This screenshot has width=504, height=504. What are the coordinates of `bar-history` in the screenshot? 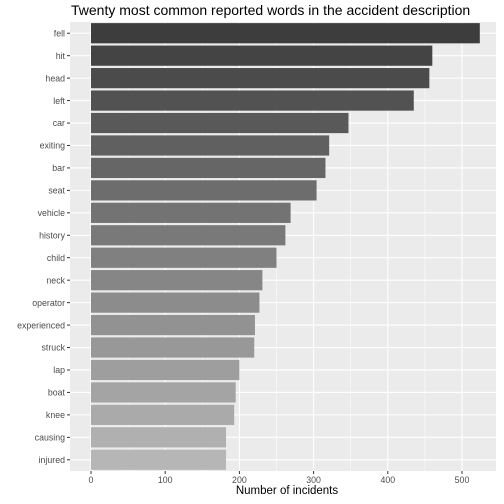 It's located at (188, 235).